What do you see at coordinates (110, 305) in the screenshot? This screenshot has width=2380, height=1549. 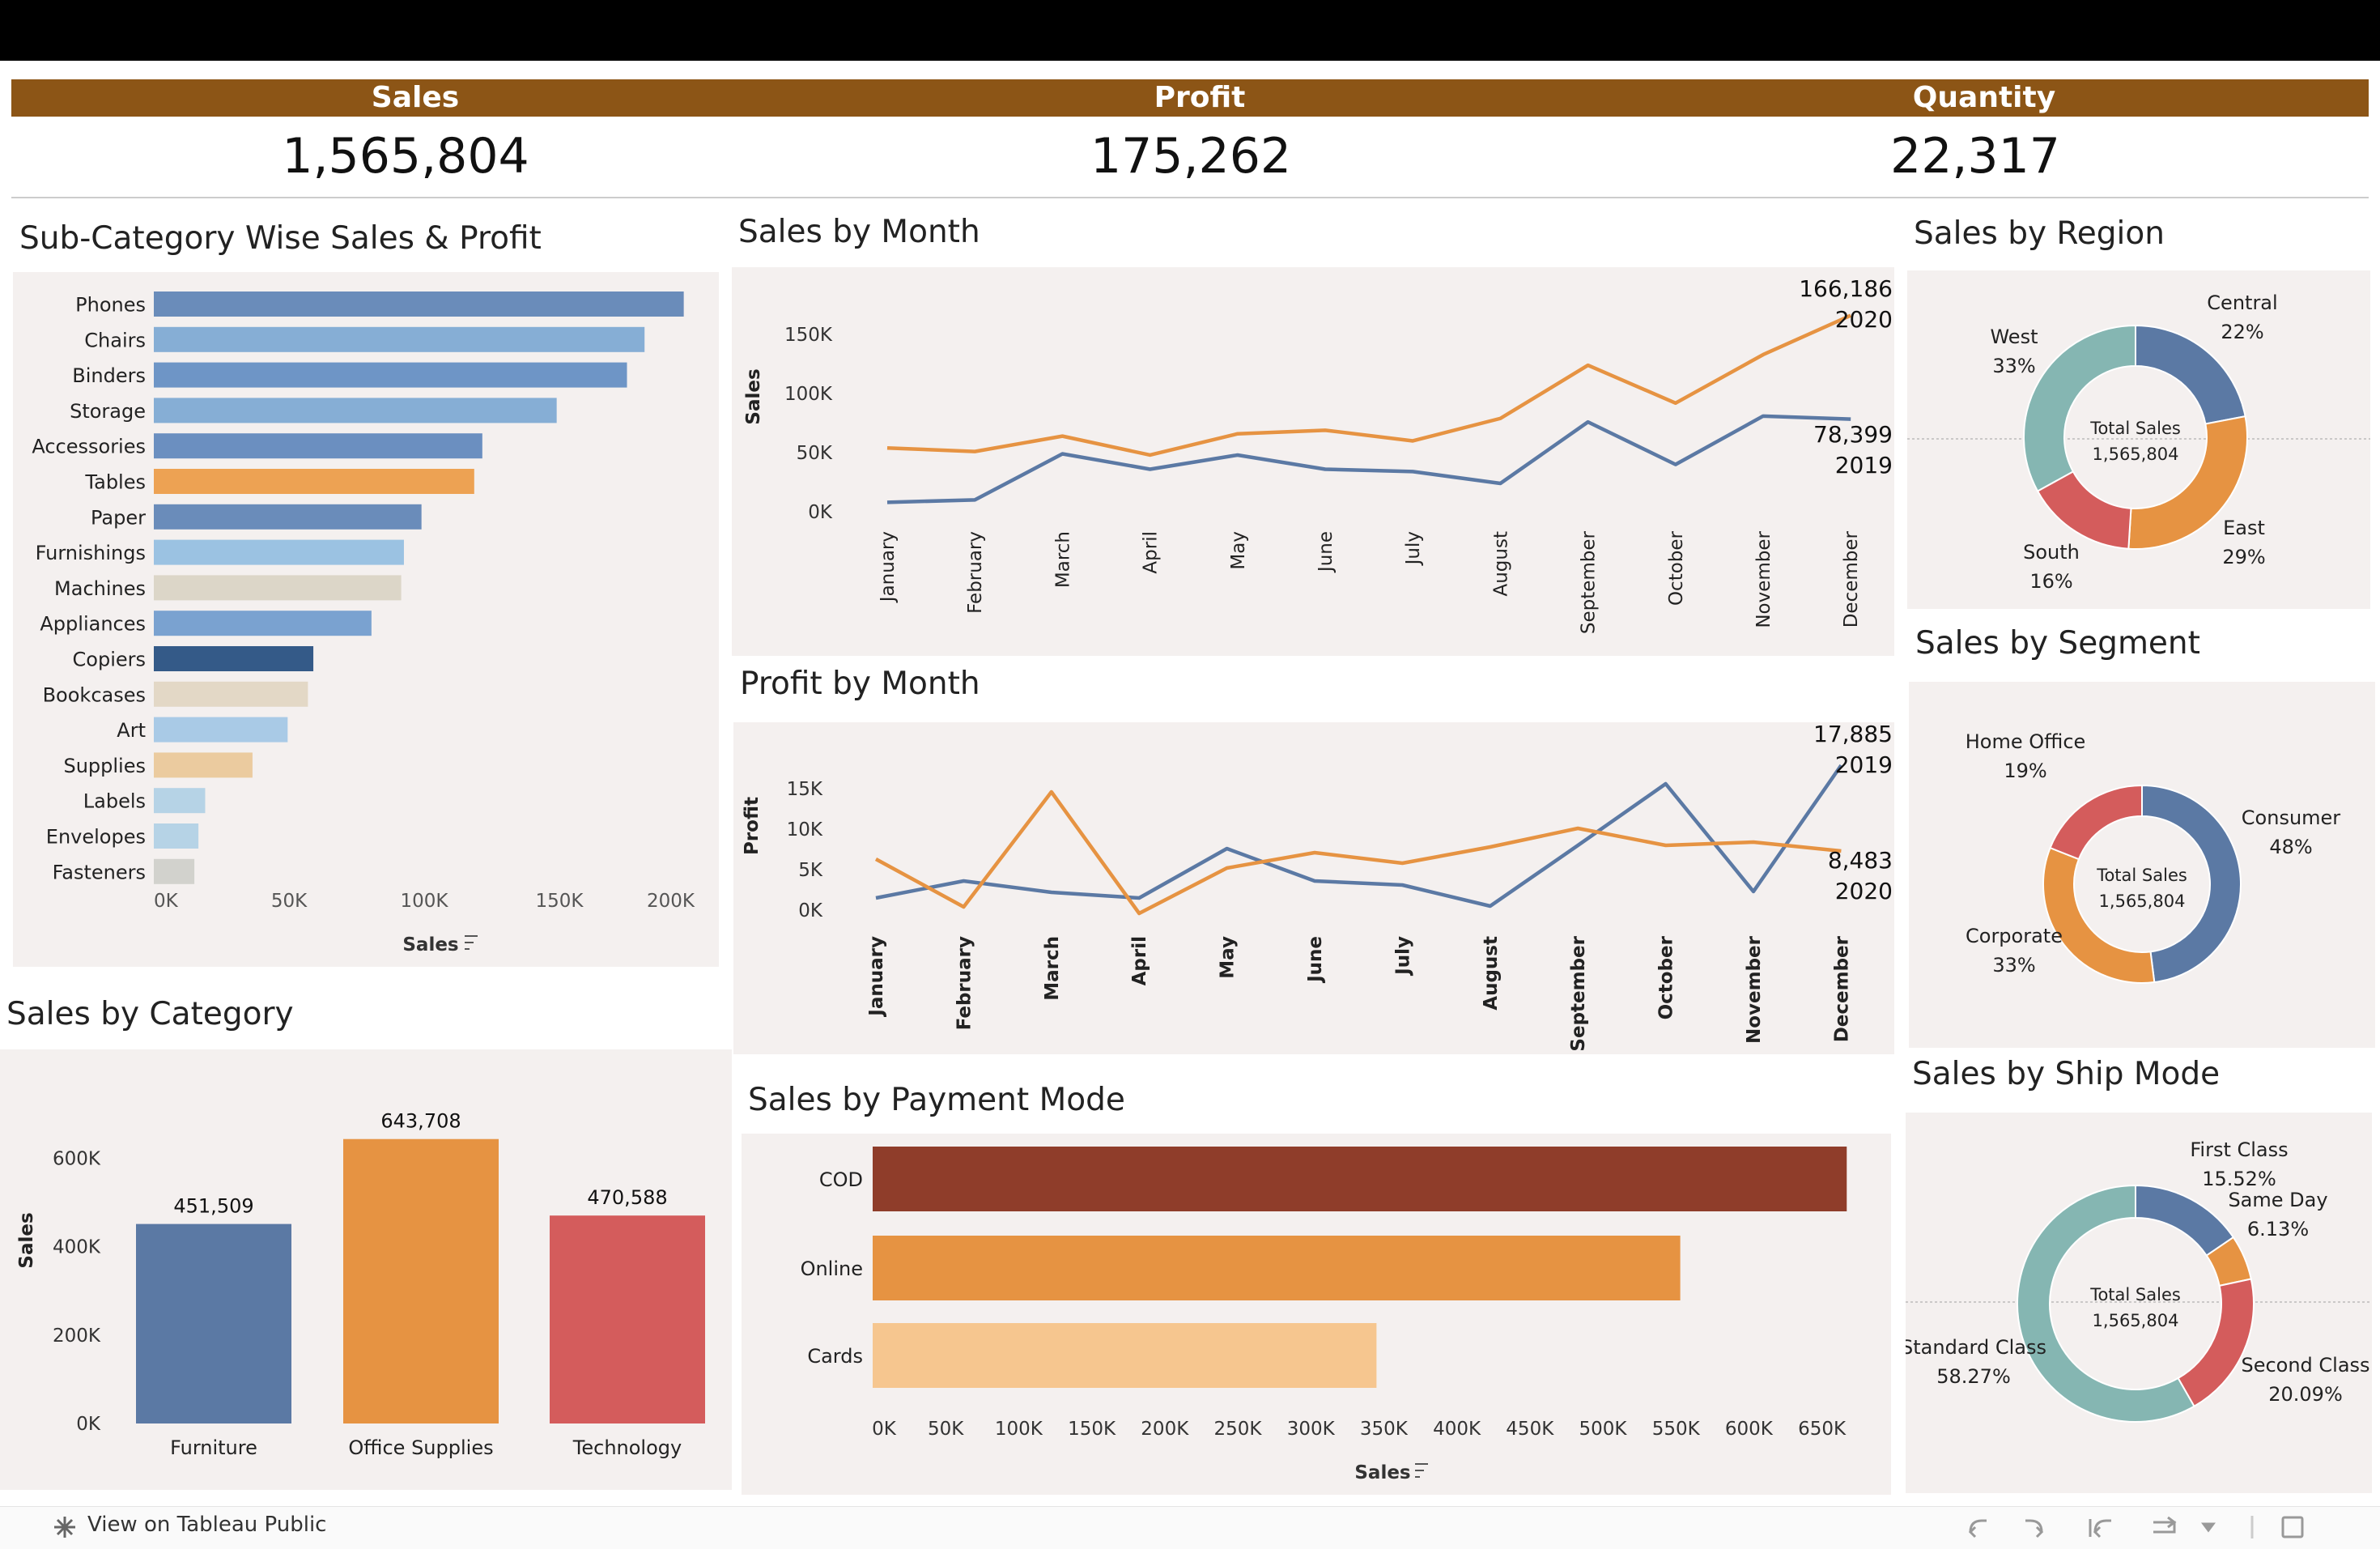 I see `subcat-label-phones: Phones` at bounding box center [110, 305].